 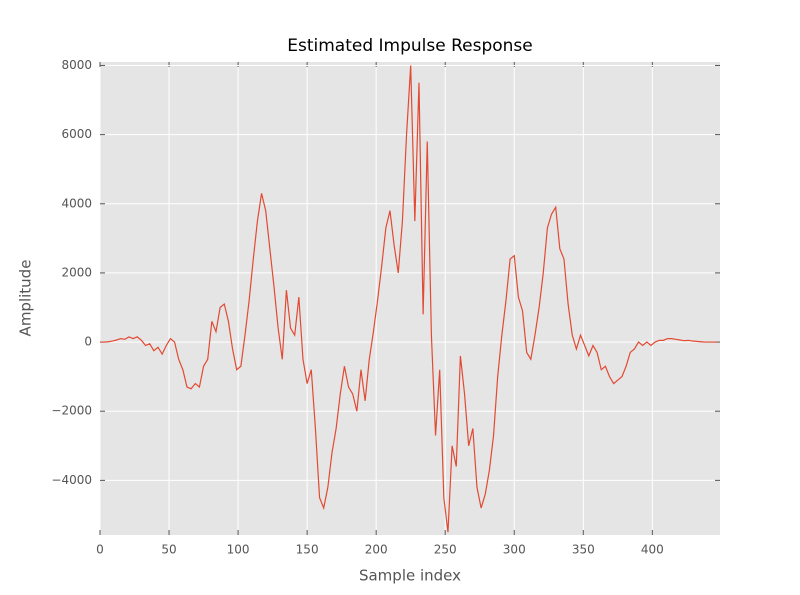 What do you see at coordinates (410, 46) in the screenshot?
I see `chart-title: Estimated Impulse Response` at bounding box center [410, 46].